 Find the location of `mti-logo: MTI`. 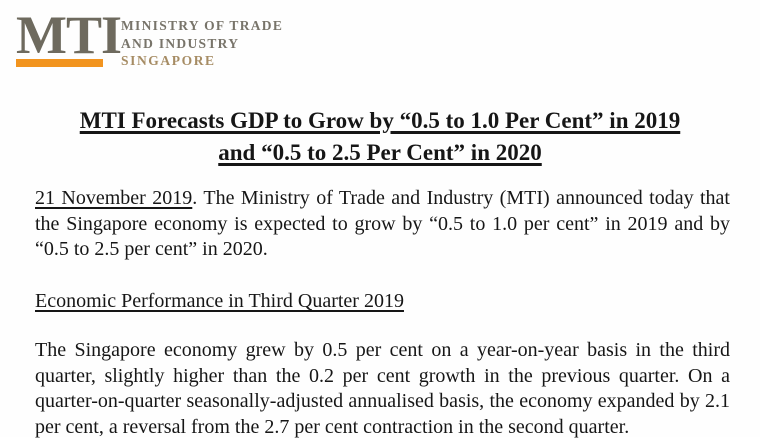

mti-logo: MTI is located at coordinates (69, 35).